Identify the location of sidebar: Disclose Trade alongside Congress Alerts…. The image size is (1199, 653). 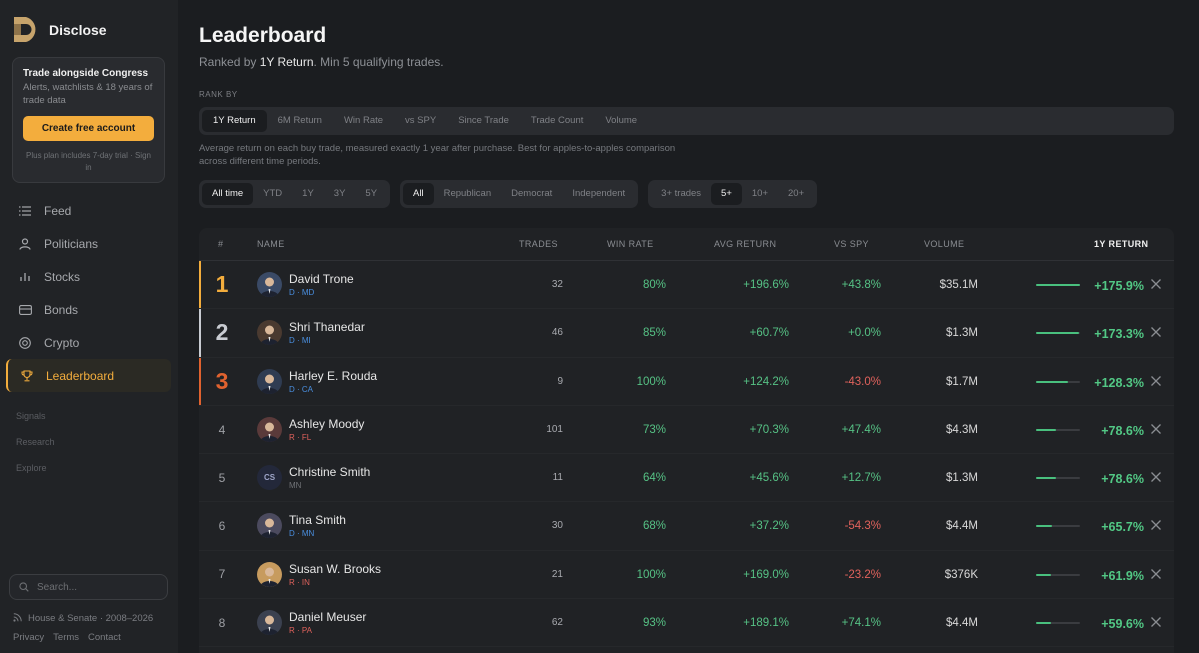
(89, 326).